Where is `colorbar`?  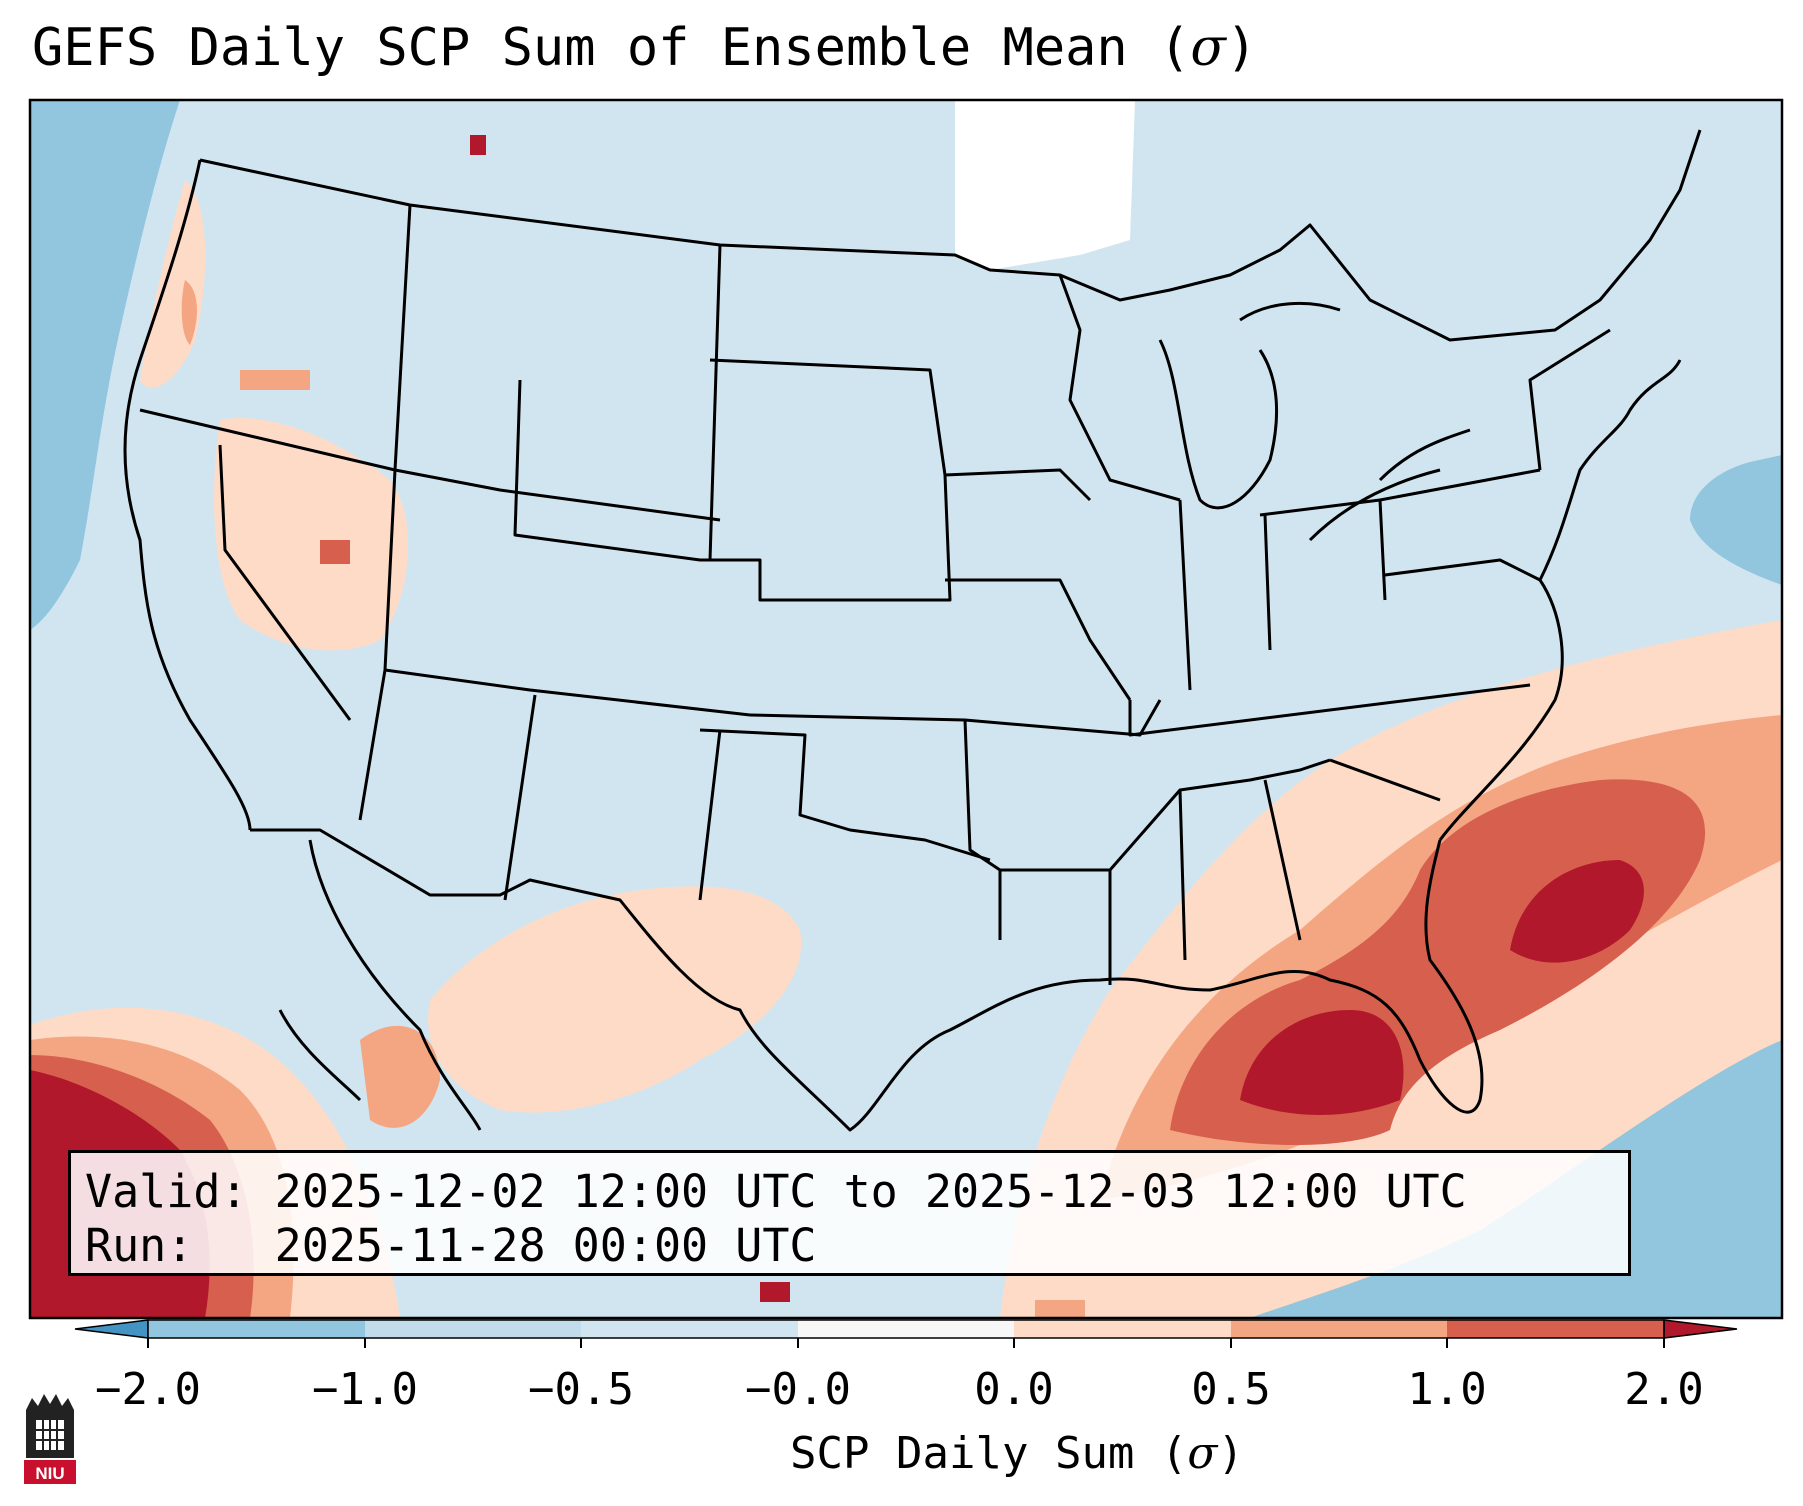
colorbar is located at coordinates (906, 1333).